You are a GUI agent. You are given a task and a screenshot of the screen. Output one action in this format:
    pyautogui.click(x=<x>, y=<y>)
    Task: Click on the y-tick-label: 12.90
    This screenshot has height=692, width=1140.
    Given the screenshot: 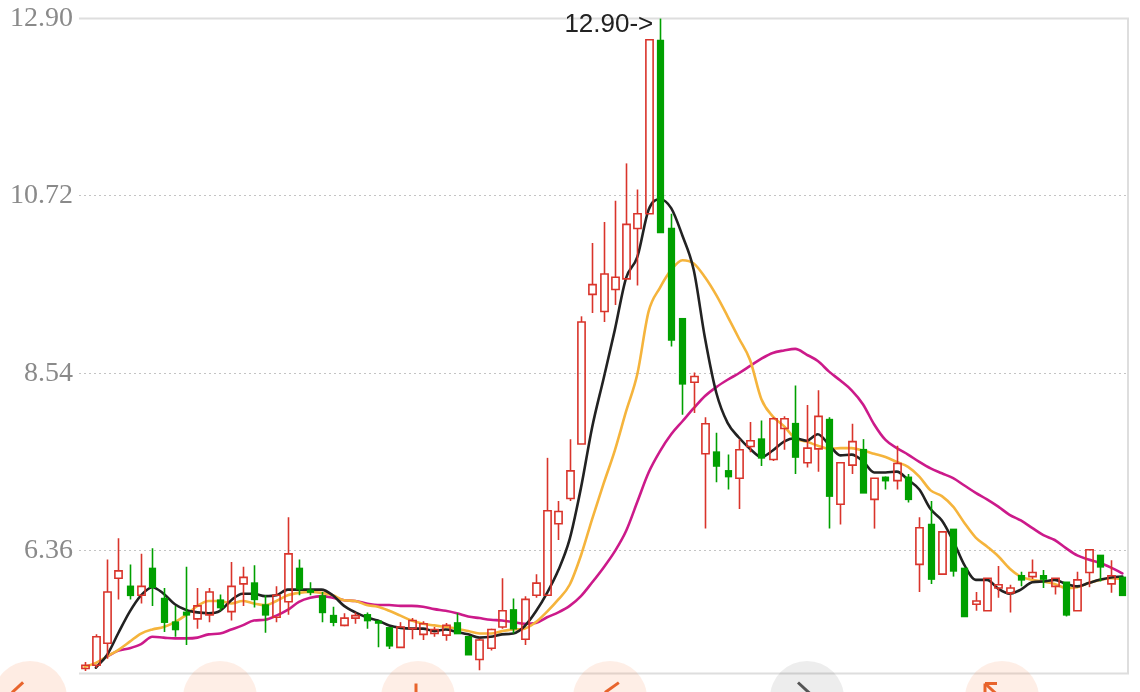 What is the action you would take?
    pyautogui.click(x=41, y=16)
    